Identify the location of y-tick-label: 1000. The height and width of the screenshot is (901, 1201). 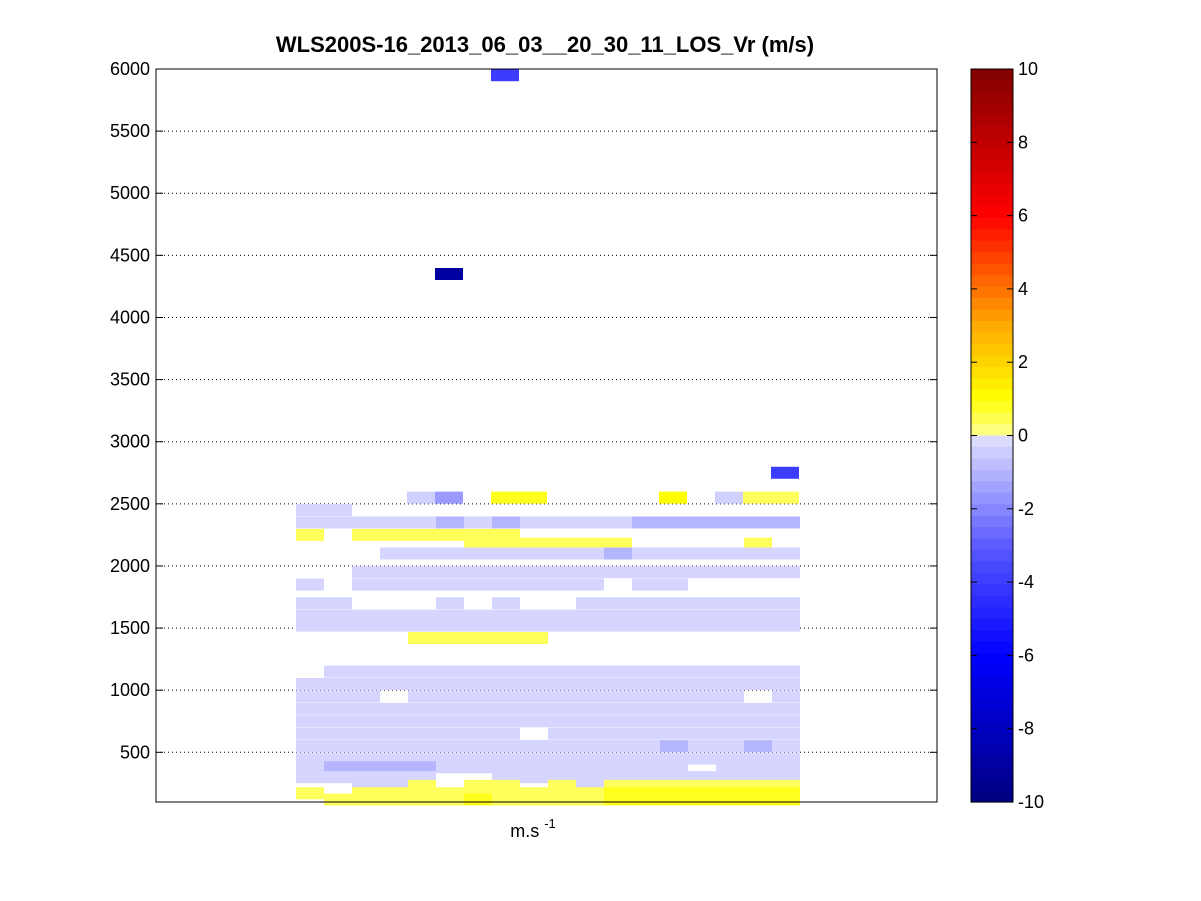
(130, 690).